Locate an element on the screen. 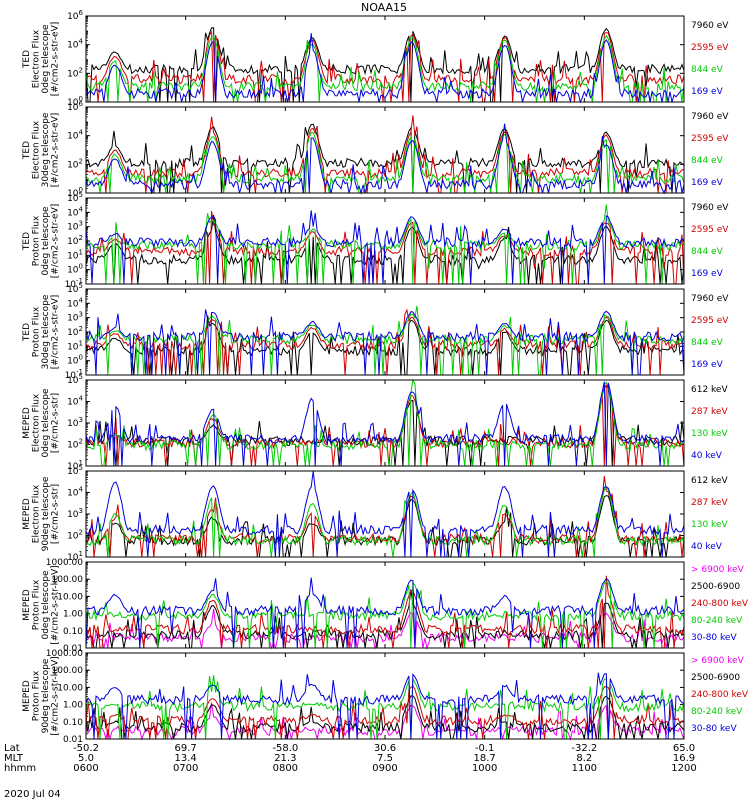  x-row-label: MLT is located at coordinates (14, 758).